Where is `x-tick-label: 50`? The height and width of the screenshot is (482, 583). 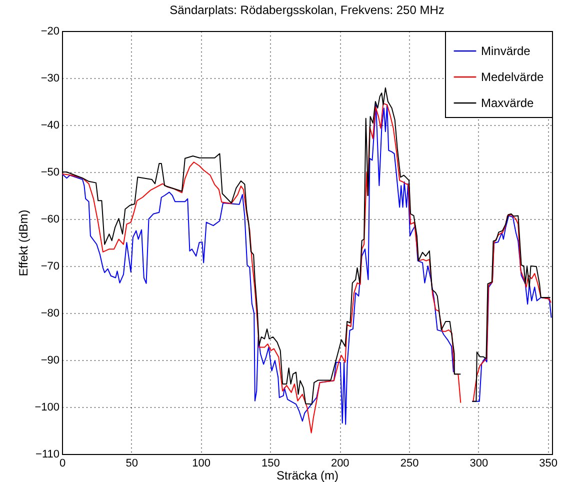
x-tick-label: 50 is located at coordinates (132, 464).